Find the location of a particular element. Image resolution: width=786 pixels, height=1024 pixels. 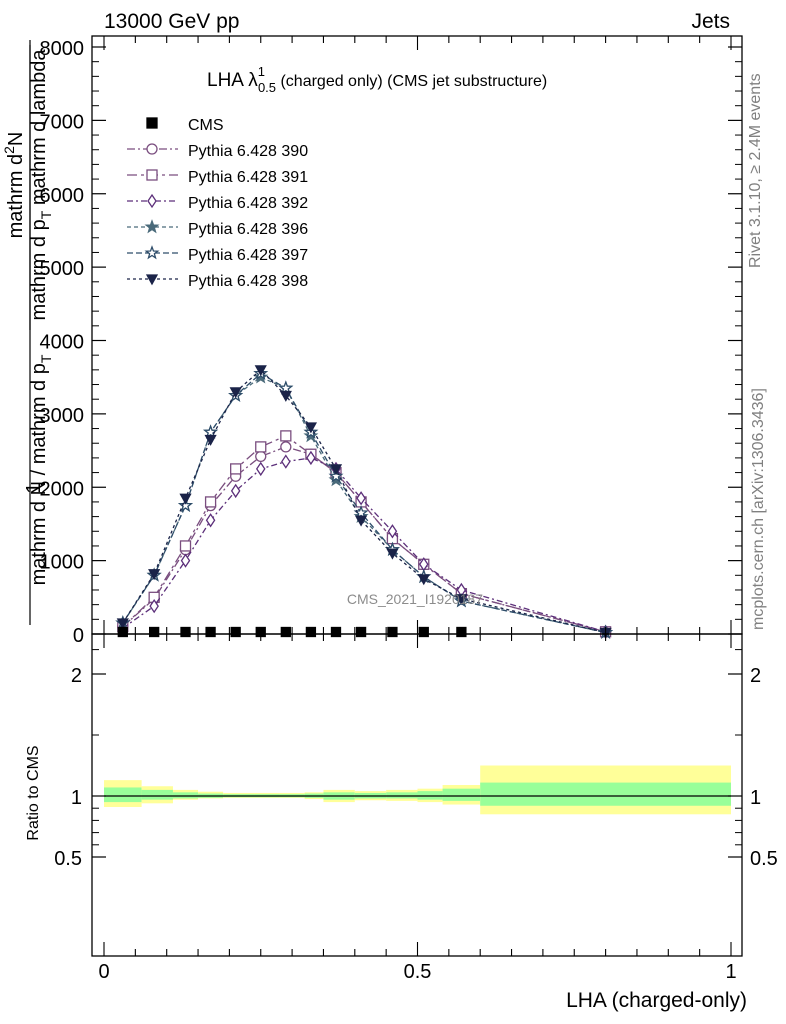

legend-item: Pythia 6.428 398 is located at coordinates (217, 281).